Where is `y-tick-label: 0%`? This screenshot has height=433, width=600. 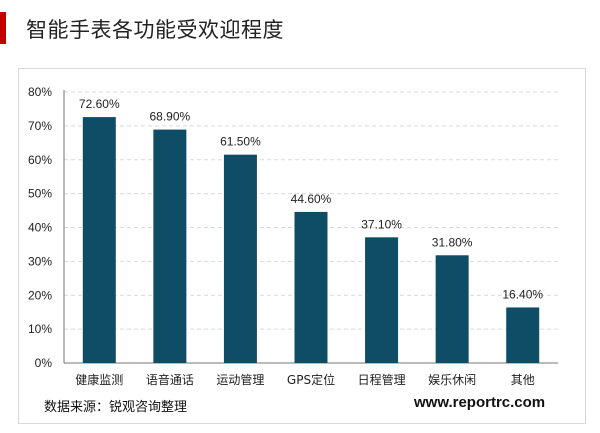
y-tick-label: 0% is located at coordinates (44, 363).